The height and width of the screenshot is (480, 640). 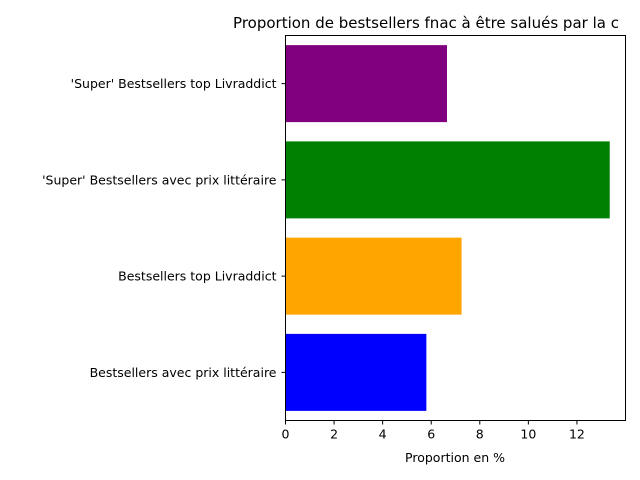 I want to click on y-category-label-3: 'Super' Bestsellers avec prix littéraire, so click(x=159, y=179).